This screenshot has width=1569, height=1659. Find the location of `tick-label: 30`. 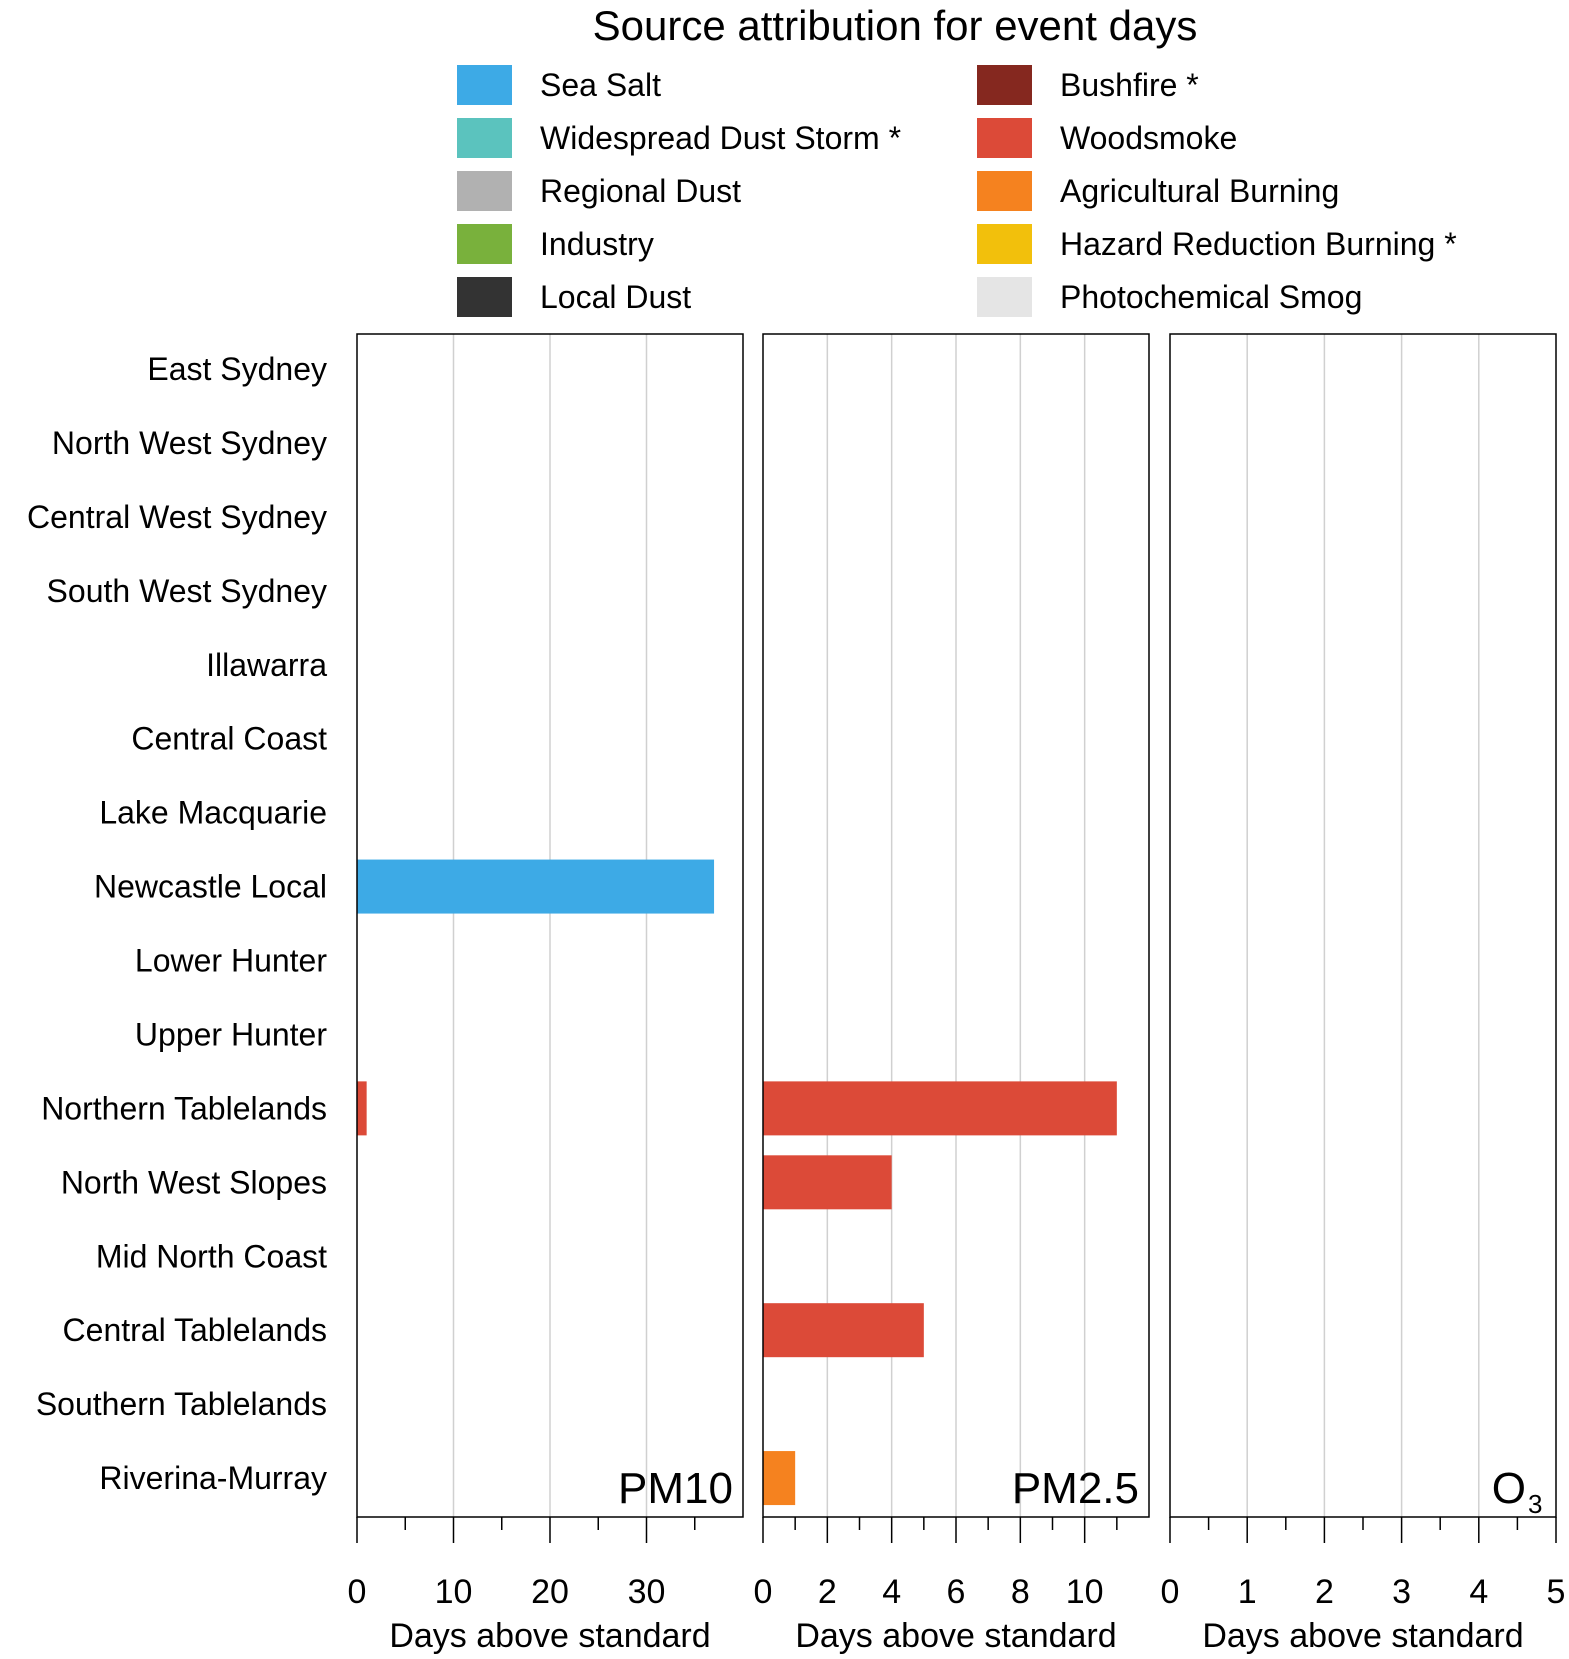

tick-label: 30 is located at coordinates (647, 1592).